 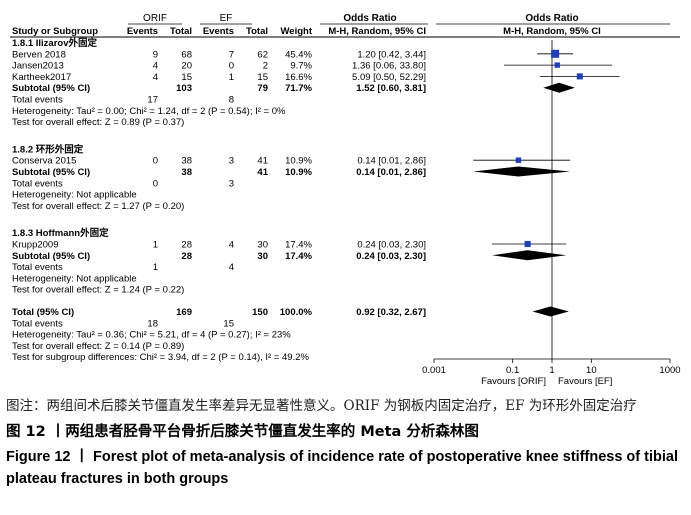 What do you see at coordinates (391, 88) in the screenshot?
I see `subtotal-odds-ratio-ci: 1.52 [0.60, 3.81]` at bounding box center [391, 88].